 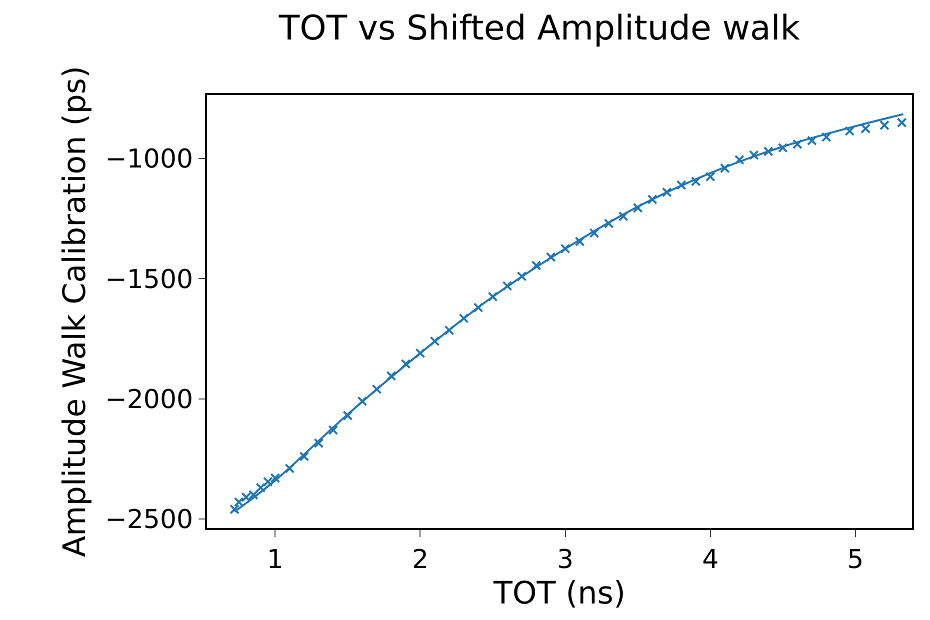 What do you see at coordinates (149, 519) in the screenshot?
I see `y-tick-label: −2500` at bounding box center [149, 519].